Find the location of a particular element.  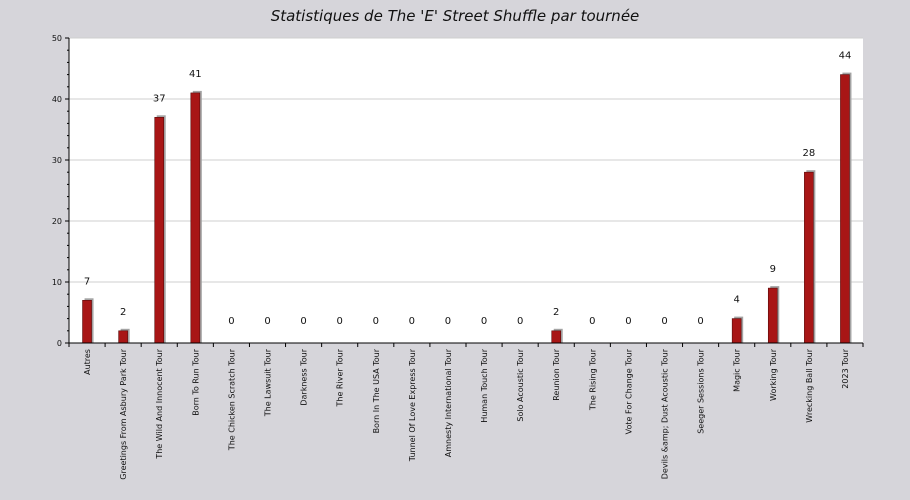

x-tick-label: Darkness Tour is located at coordinates (304, 376).